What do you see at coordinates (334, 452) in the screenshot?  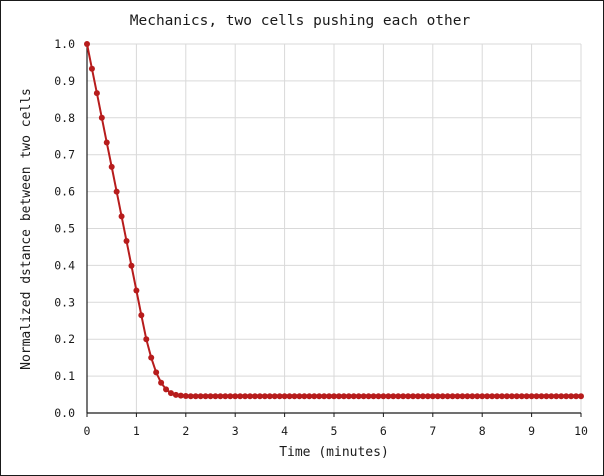 I see `x-axis-label: Time (minutes)` at bounding box center [334, 452].